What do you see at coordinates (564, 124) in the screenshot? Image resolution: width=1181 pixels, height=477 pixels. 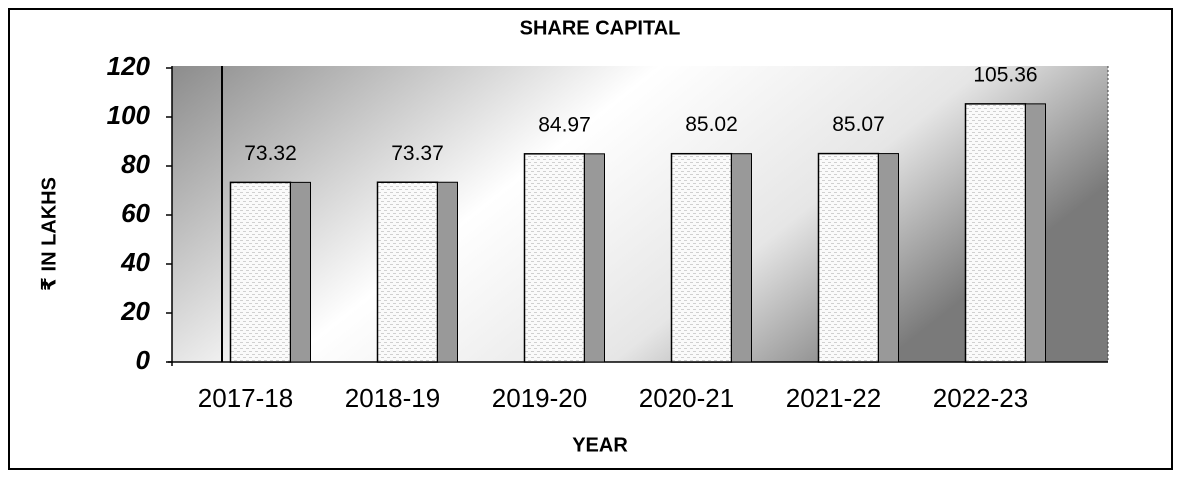 I see `value-label: 84.97` at bounding box center [564, 124].